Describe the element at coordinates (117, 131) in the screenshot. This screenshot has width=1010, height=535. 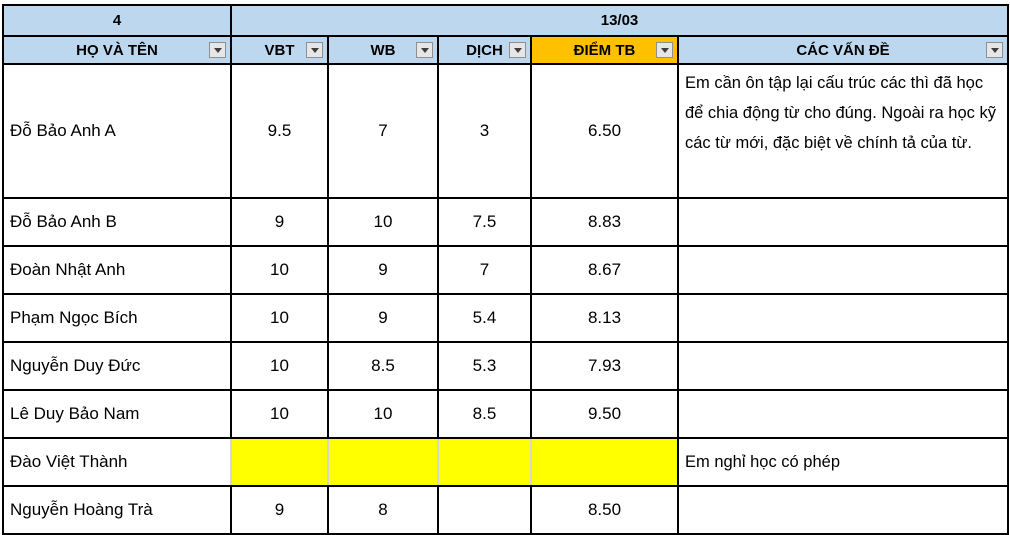
I see `student-name-cell: Đỗ Bảo Anh A` at that location.